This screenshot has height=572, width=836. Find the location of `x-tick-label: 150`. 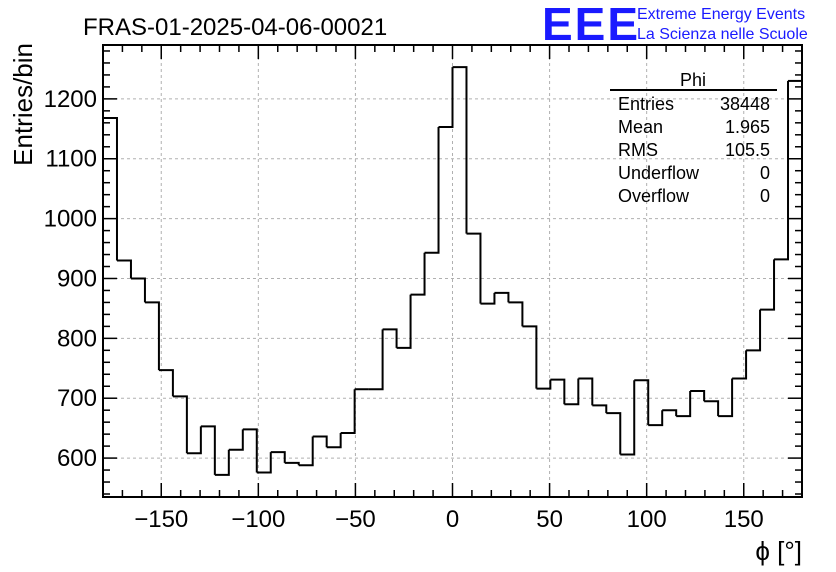

x-tick-label: 150 is located at coordinates (744, 519).